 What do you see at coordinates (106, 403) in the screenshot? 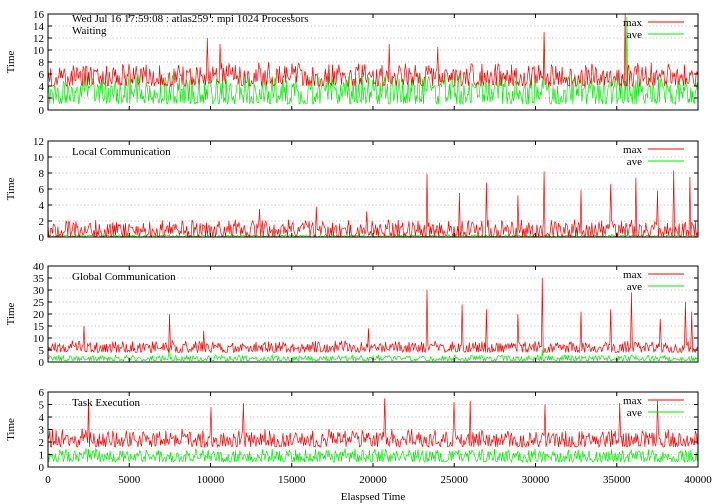
I see `panel-label: Task Execution` at bounding box center [106, 403].